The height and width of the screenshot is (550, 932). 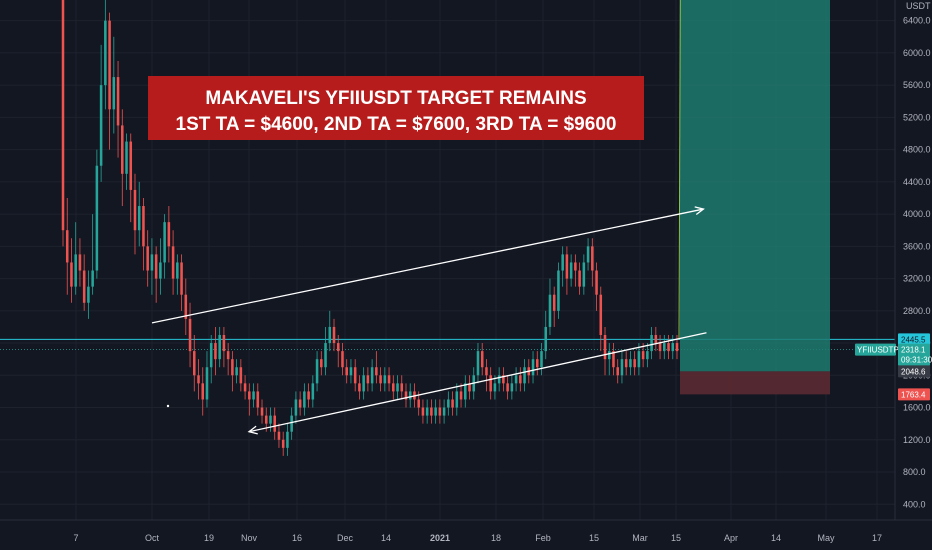 I want to click on time-tick-label: Mar, so click(x=640, y=538).